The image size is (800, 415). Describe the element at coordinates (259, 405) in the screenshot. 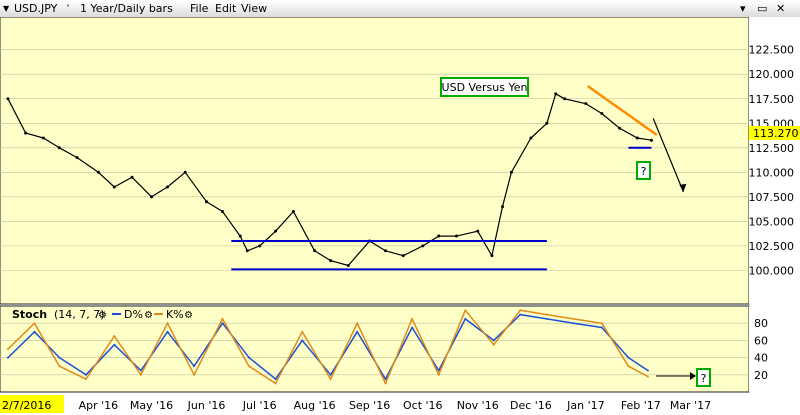

I see `month-label: Jul '16` at that location.